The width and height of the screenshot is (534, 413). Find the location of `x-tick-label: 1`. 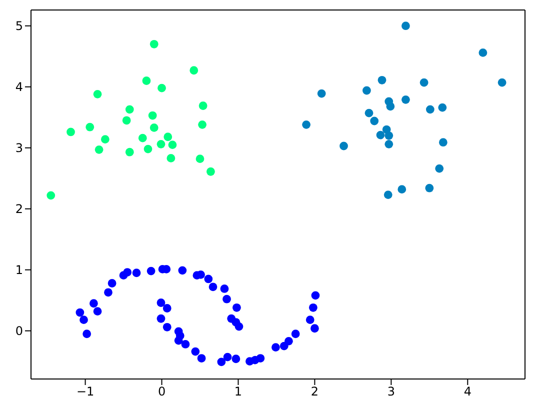

x-tick-label: 1 is located at coordinates (238, 391).